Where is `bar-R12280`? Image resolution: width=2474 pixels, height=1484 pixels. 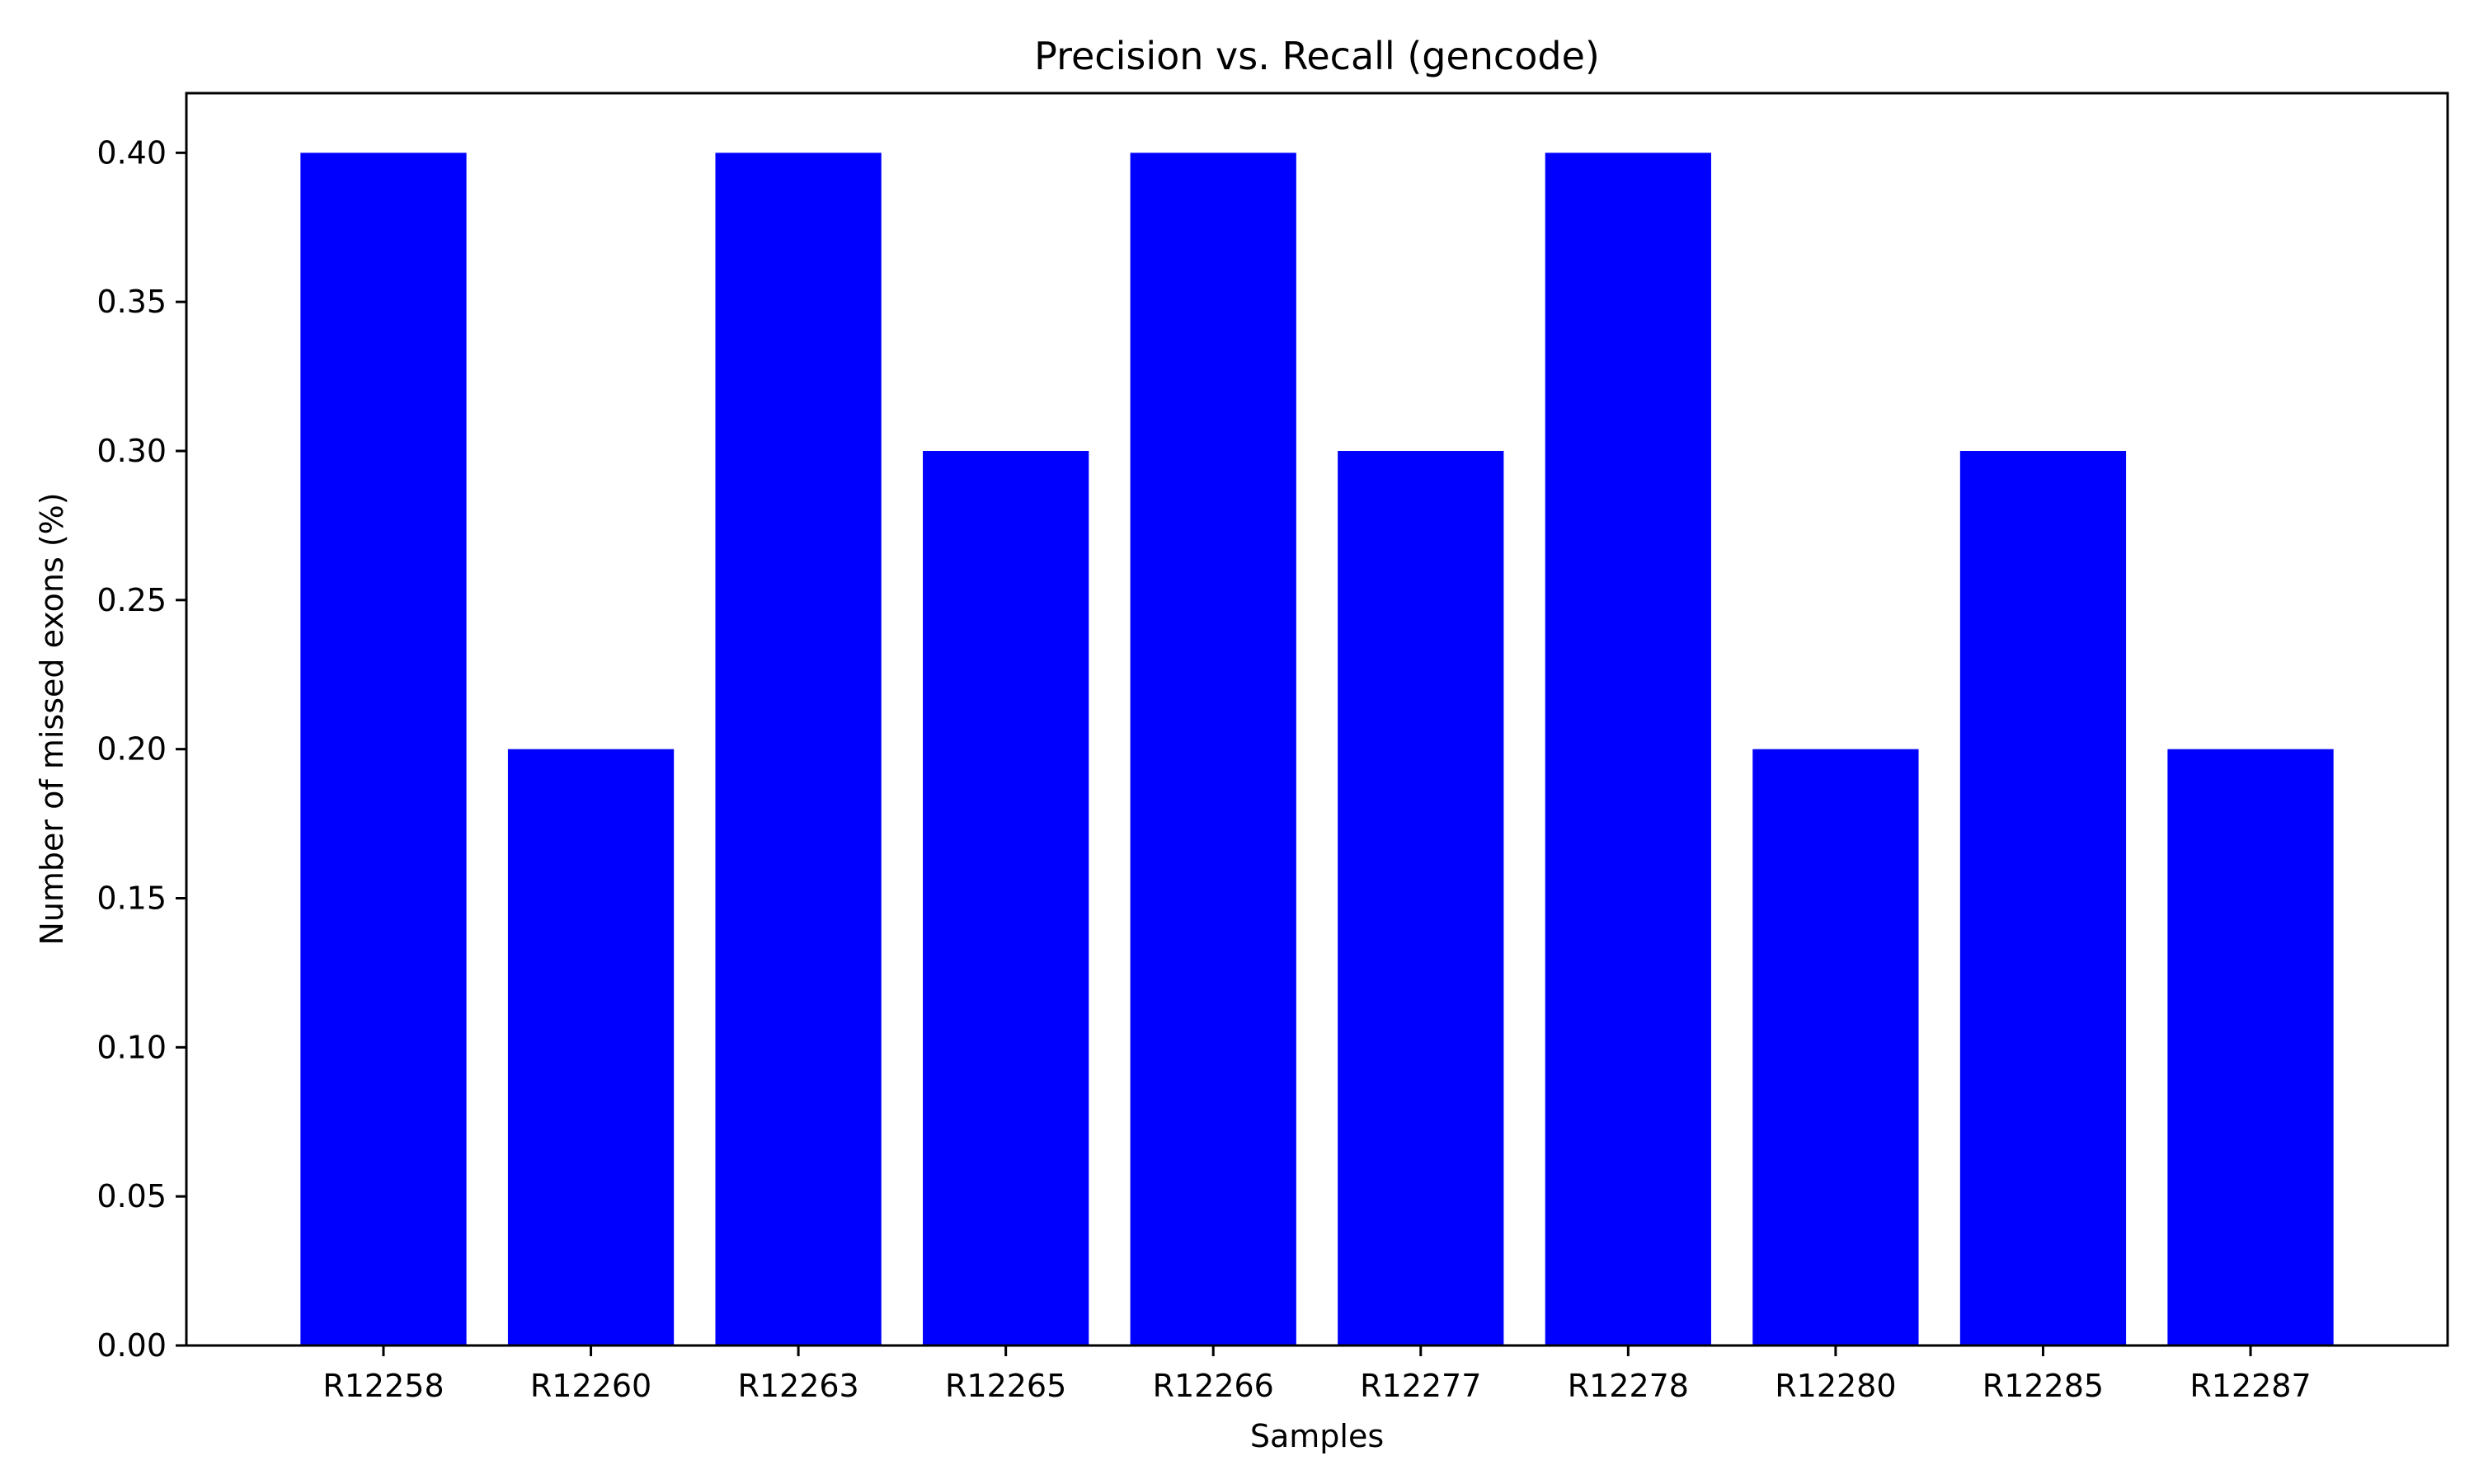
bar-R12280 is located at coordinates (1835, 1047).